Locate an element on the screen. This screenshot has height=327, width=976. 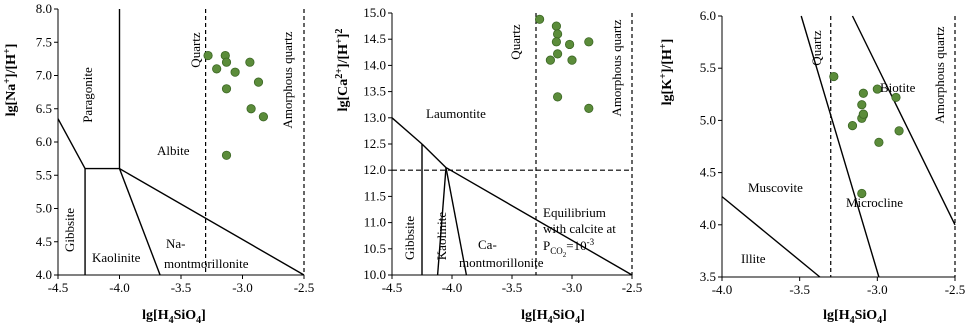
field-label-biotite: Biotite is located at coordinates (898, 87).